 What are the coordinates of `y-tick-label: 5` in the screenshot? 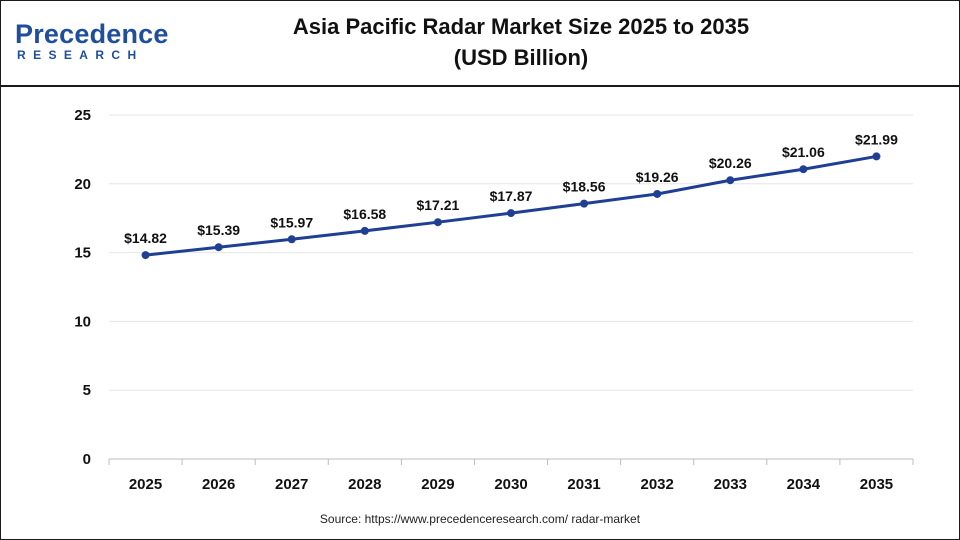 It's located at (87, 390).